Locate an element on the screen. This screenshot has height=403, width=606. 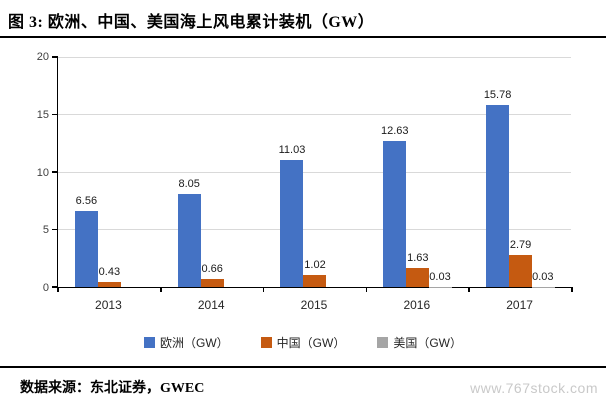
y-tick-label: 20 is located at coordinates (42, 57).